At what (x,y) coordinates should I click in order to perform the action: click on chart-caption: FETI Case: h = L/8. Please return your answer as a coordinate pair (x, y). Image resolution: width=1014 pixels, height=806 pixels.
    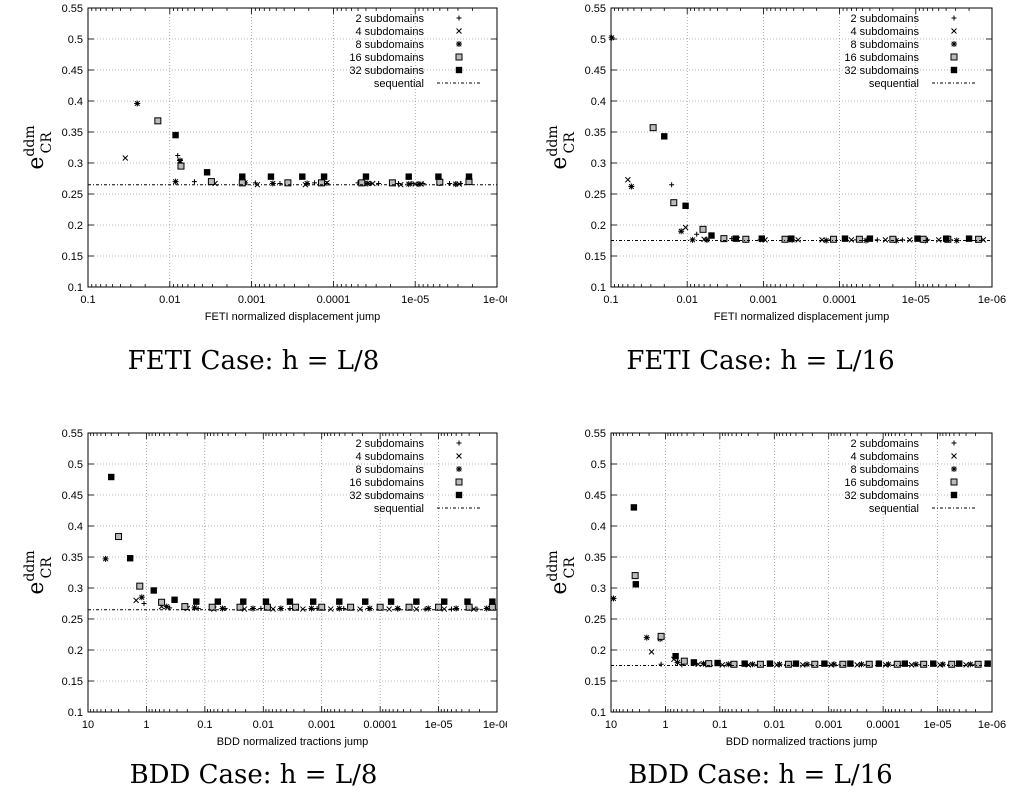
    Looking at the image, I should click on (253, 361).